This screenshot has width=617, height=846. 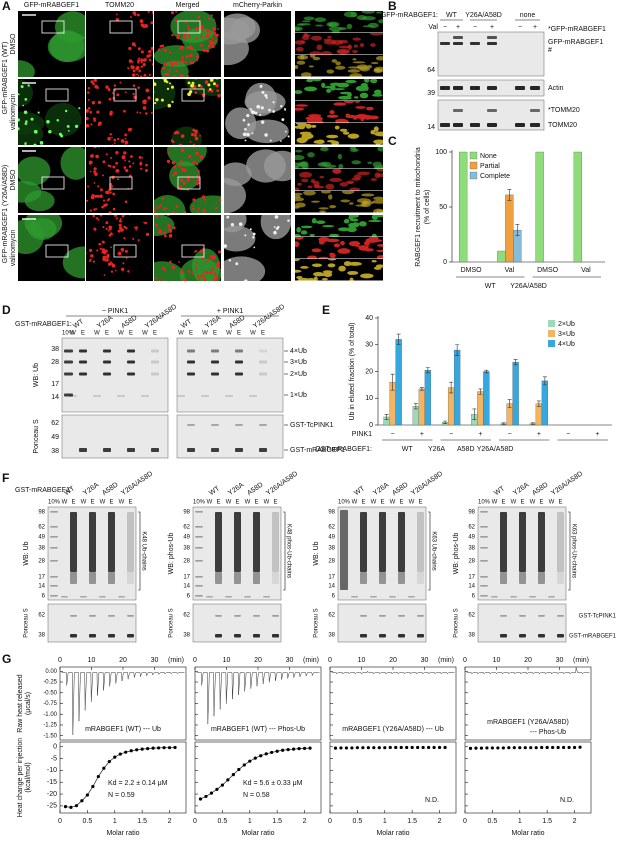 What do you see at coordinates (586, 270) in the screenshot?
I see `x-tick-label: Val` at bounding box center [586, 270].